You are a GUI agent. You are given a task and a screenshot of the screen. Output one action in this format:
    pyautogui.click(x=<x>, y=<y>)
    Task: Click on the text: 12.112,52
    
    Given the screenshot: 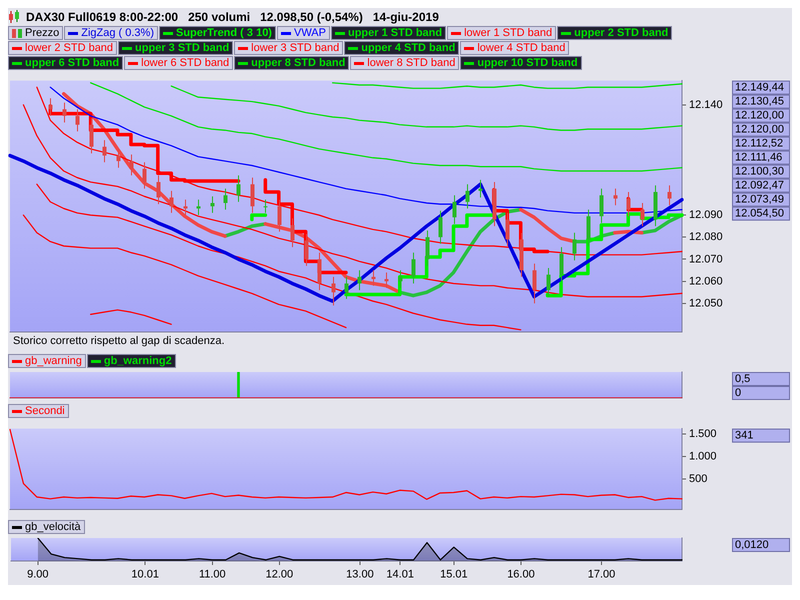 What is the action you would take?
    pyautogui.click(x=759, y=144)
    